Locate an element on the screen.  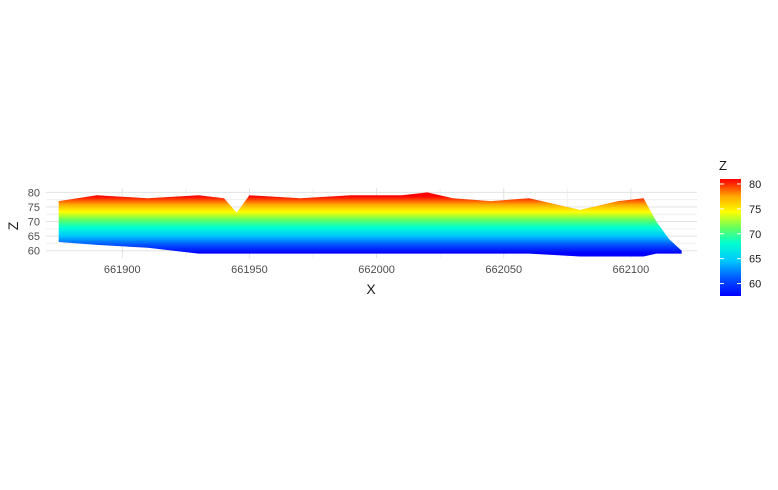
legend-tick-label: 60 is located at coordinates (755, 285).